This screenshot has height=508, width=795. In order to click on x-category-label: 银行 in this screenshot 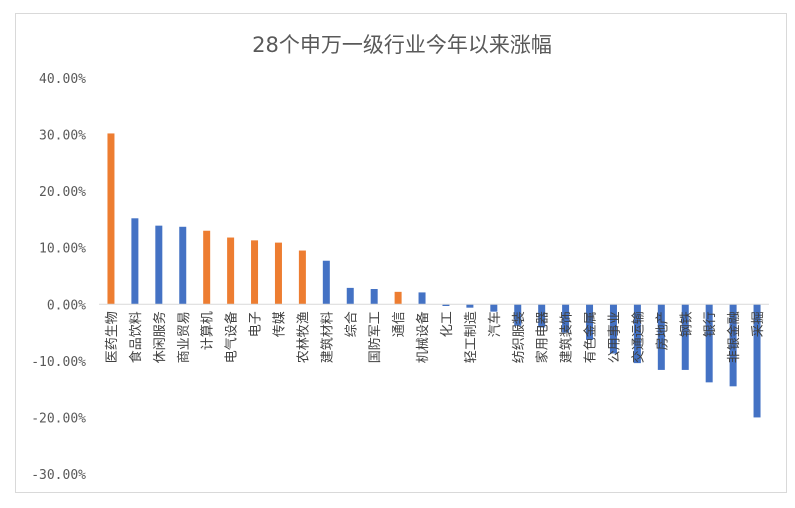, I will do `click(710, 324)`.